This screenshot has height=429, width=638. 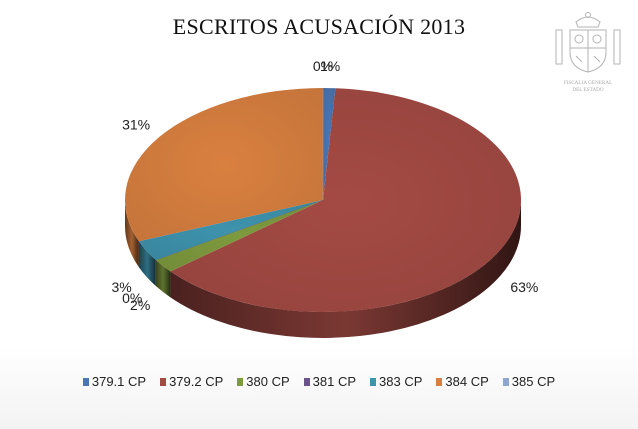 What do you see at coordinates (329, 144) in the screenshot?
I see `pie-slice-379-1-cp` at bounding box center [329, 144].